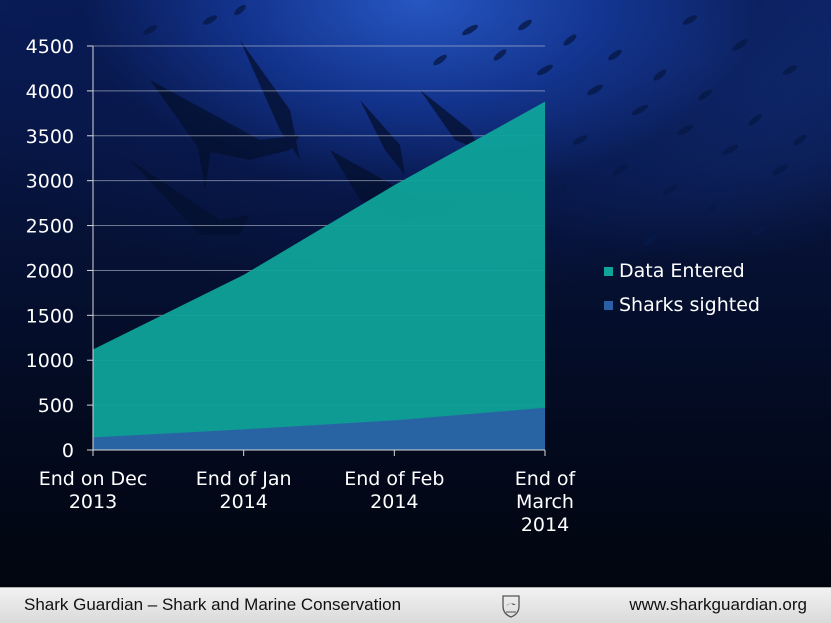 This screenshot has width=831, height=623. Describe the element at coordinates (50, 249) in the screenshot. I see `y-axis-ticks: 0 500 1000 1500 2000 2500 3000 3500 4000 4500` at that location.